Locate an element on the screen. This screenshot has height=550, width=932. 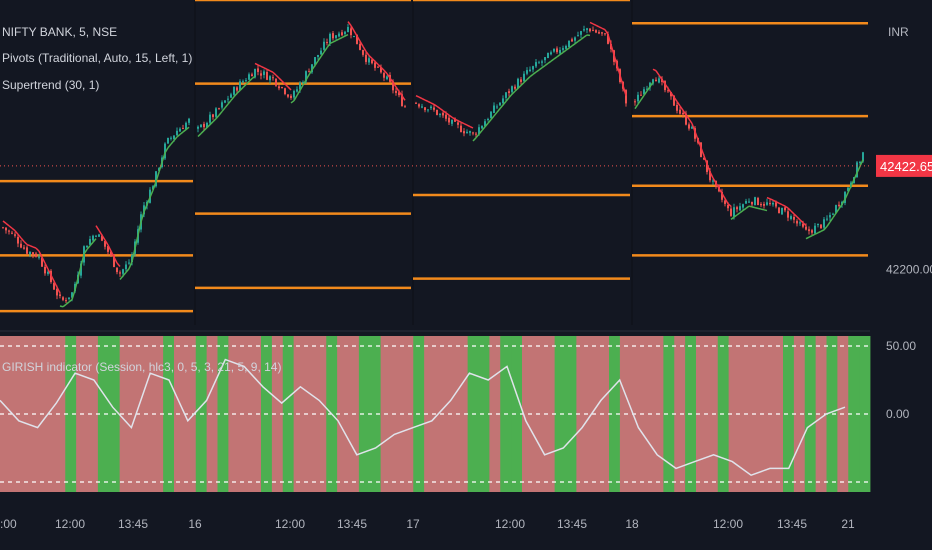
oscillator-tick-label-0: 50.00 is located at coordinates (901, 346).